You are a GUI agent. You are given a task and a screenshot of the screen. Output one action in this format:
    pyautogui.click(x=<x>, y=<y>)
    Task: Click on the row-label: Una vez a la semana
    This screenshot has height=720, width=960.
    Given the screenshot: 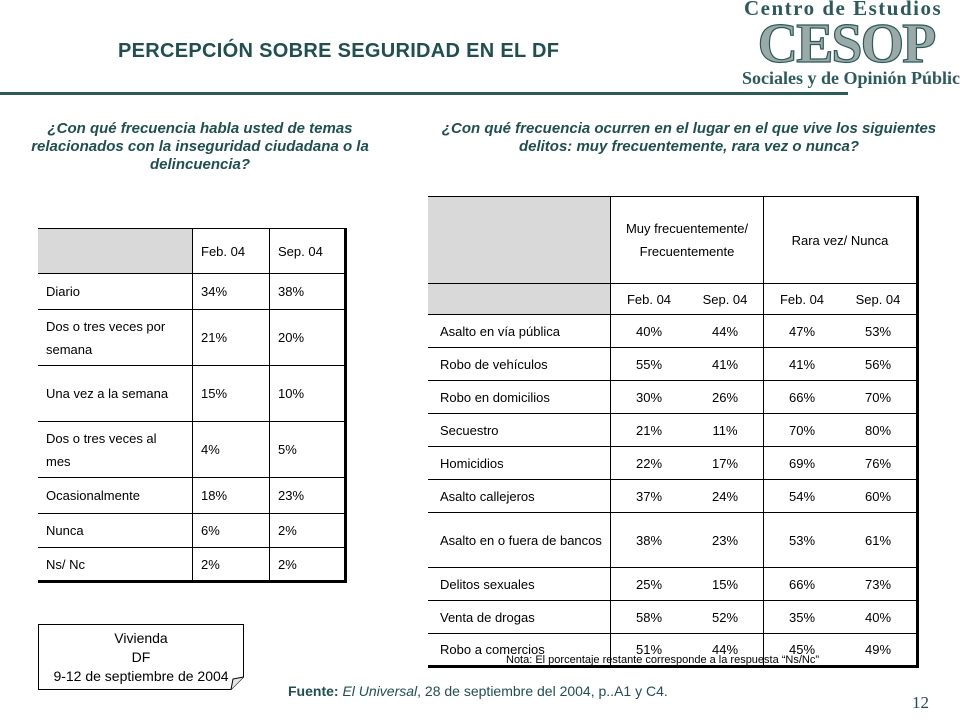 What is the action you would take?
    pyautogui.click(x=115, y=393)
    